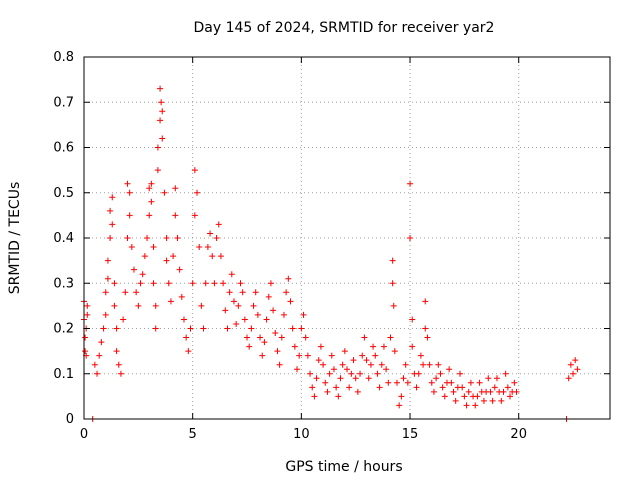 This screenshot has height=480, width=640. I want to click on y-axis-label: SRMTID / TECUs, so click(15, 238).